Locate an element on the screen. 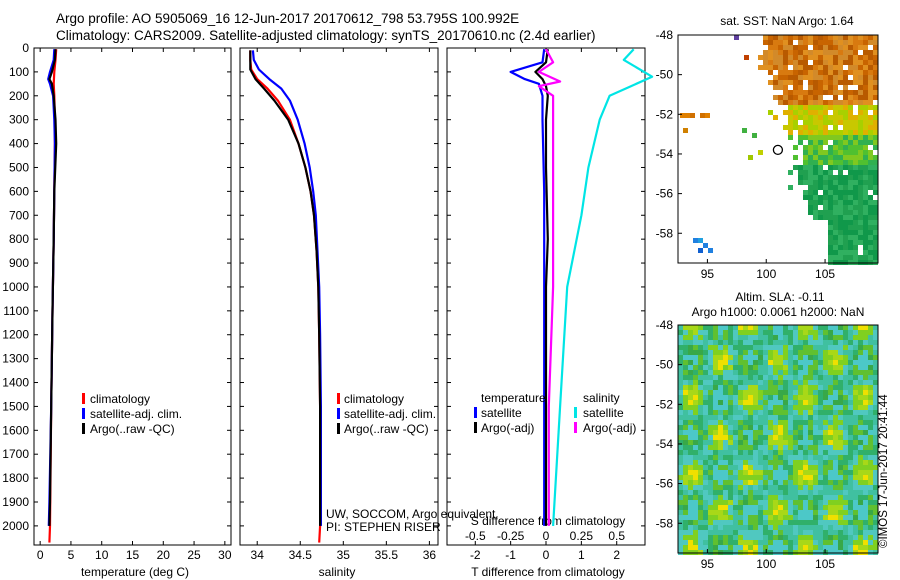  sla-map-subtitle: Argo h1000: 0.0061 h2000: NaN is located at coordinates (778, 312).